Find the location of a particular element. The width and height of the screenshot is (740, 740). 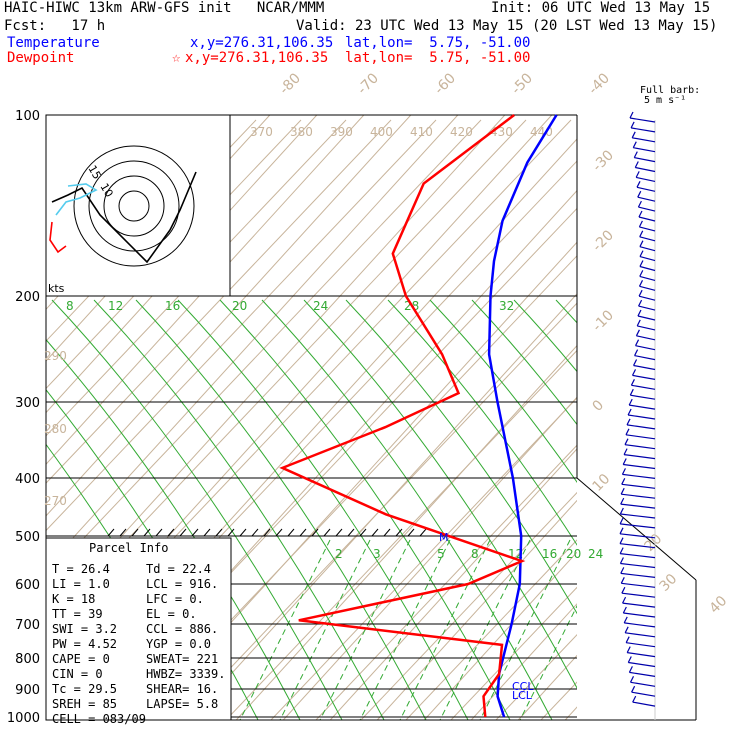

hodograph-ring is located at coordinates (134, 206).